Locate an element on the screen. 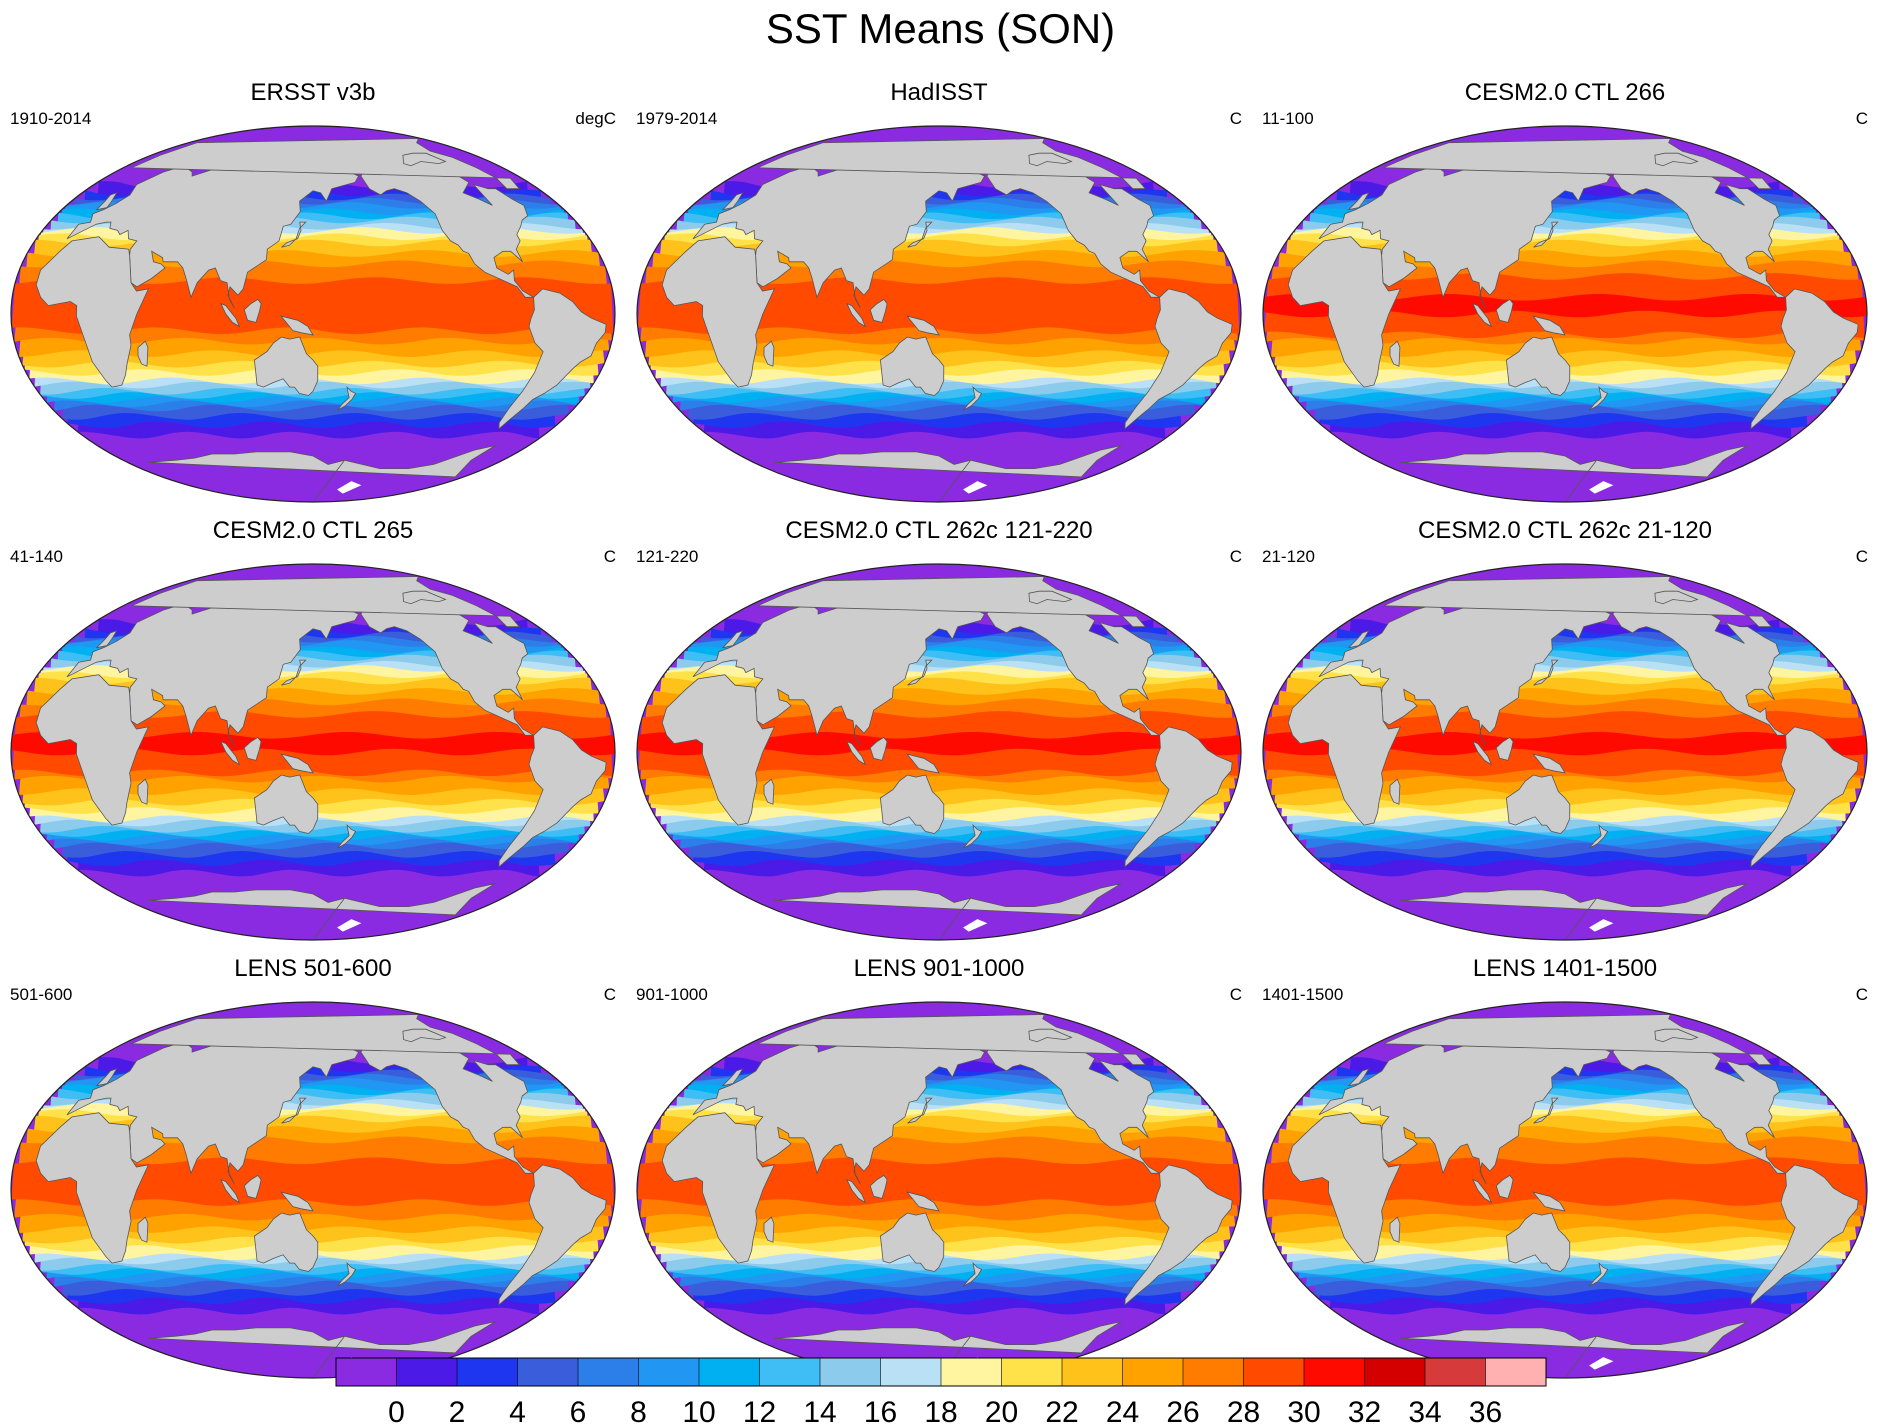 This screenshot has width=1881, height=1428. colorbar-tick-label: 10 is located at coordinates (698, 1412).